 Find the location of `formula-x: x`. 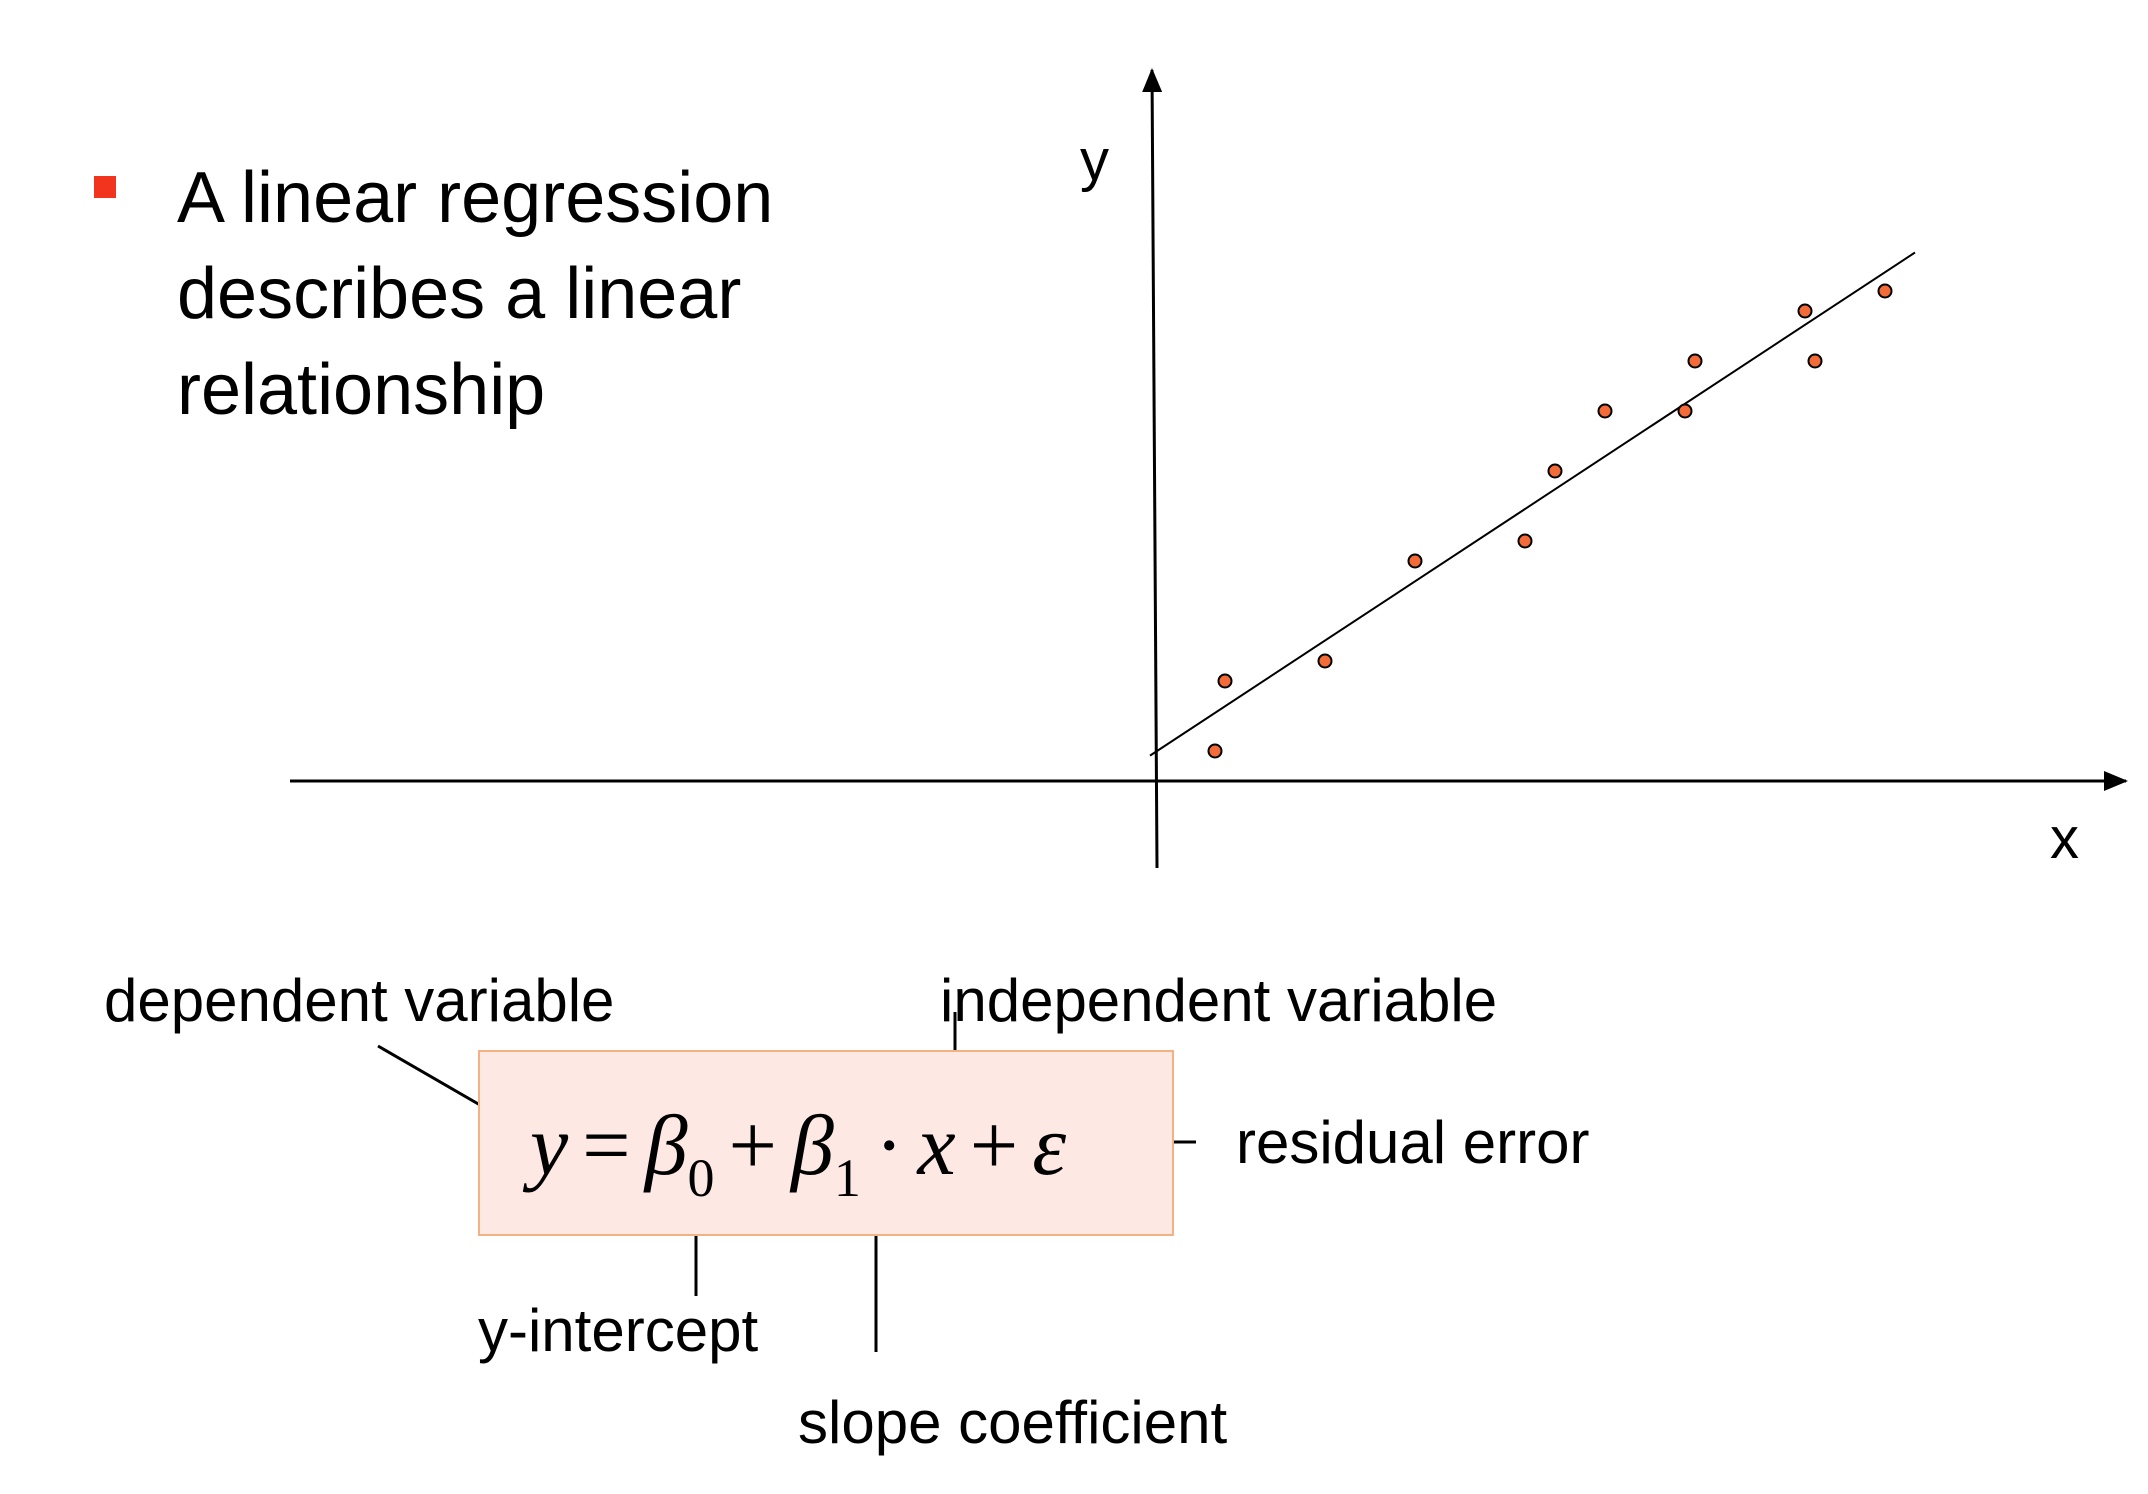

formula-x: x is located at coordinates (936, 1145).